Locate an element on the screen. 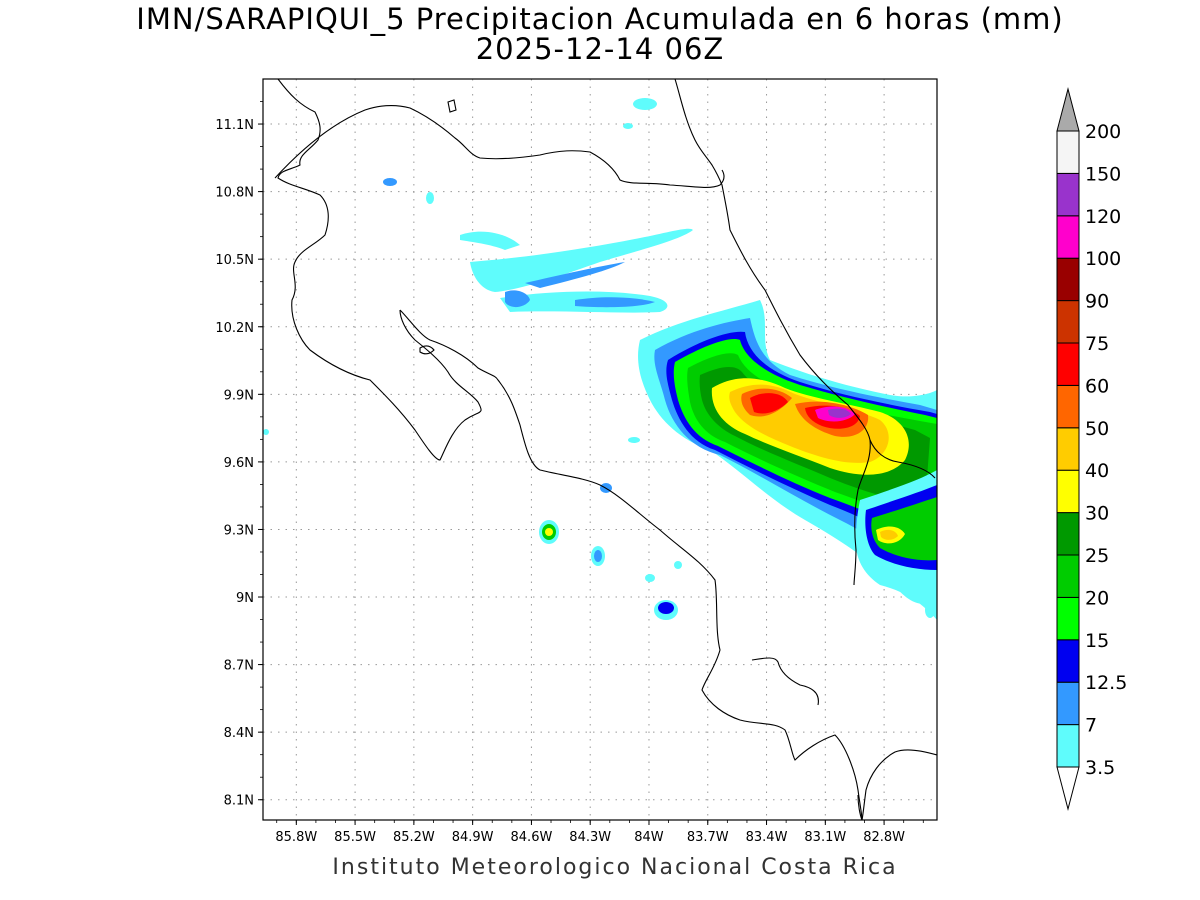  lon-tick-label: 85.5W is located at coordinates (355, 837).